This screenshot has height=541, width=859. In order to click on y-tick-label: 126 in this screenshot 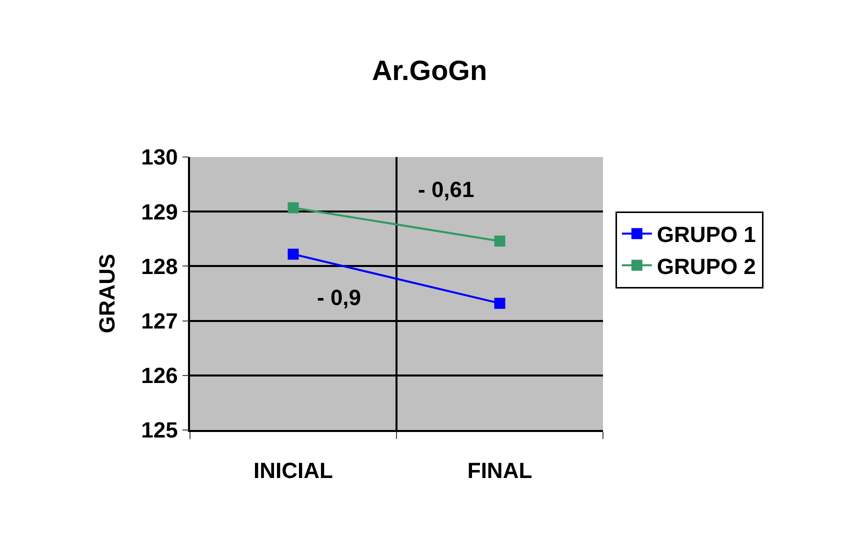, I will do `click(159, 375)`.